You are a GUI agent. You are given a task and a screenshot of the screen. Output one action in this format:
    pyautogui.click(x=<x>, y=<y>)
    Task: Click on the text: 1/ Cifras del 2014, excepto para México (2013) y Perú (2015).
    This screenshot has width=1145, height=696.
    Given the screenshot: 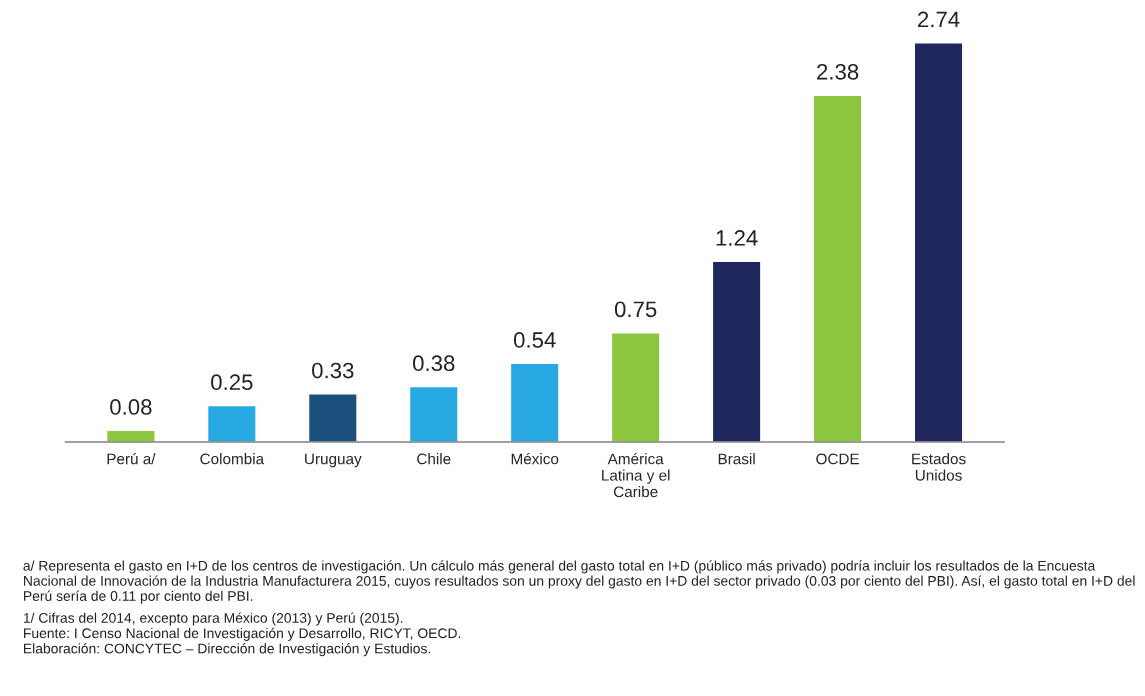 What is the action you would take?
    pyautogui.click(x=213, y=619)
    